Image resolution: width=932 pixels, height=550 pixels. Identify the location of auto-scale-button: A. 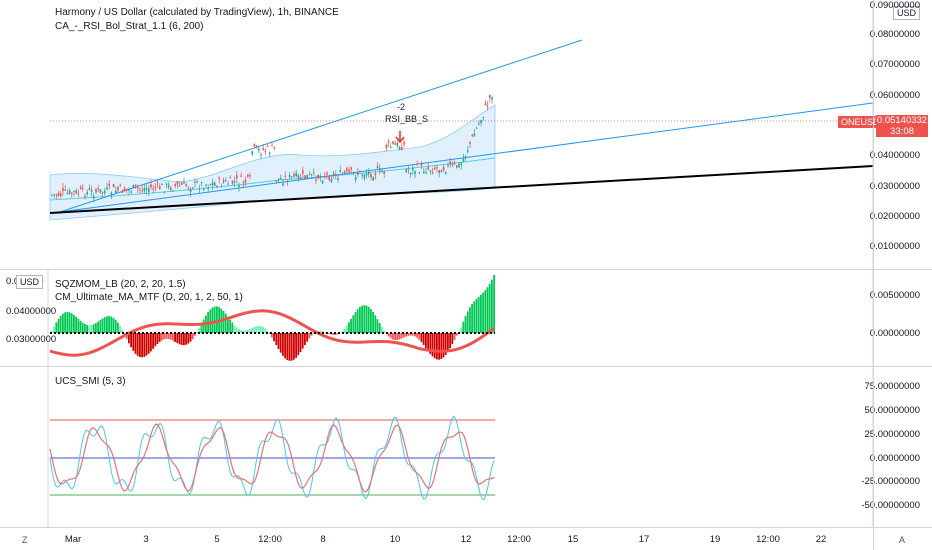
(902, 540).